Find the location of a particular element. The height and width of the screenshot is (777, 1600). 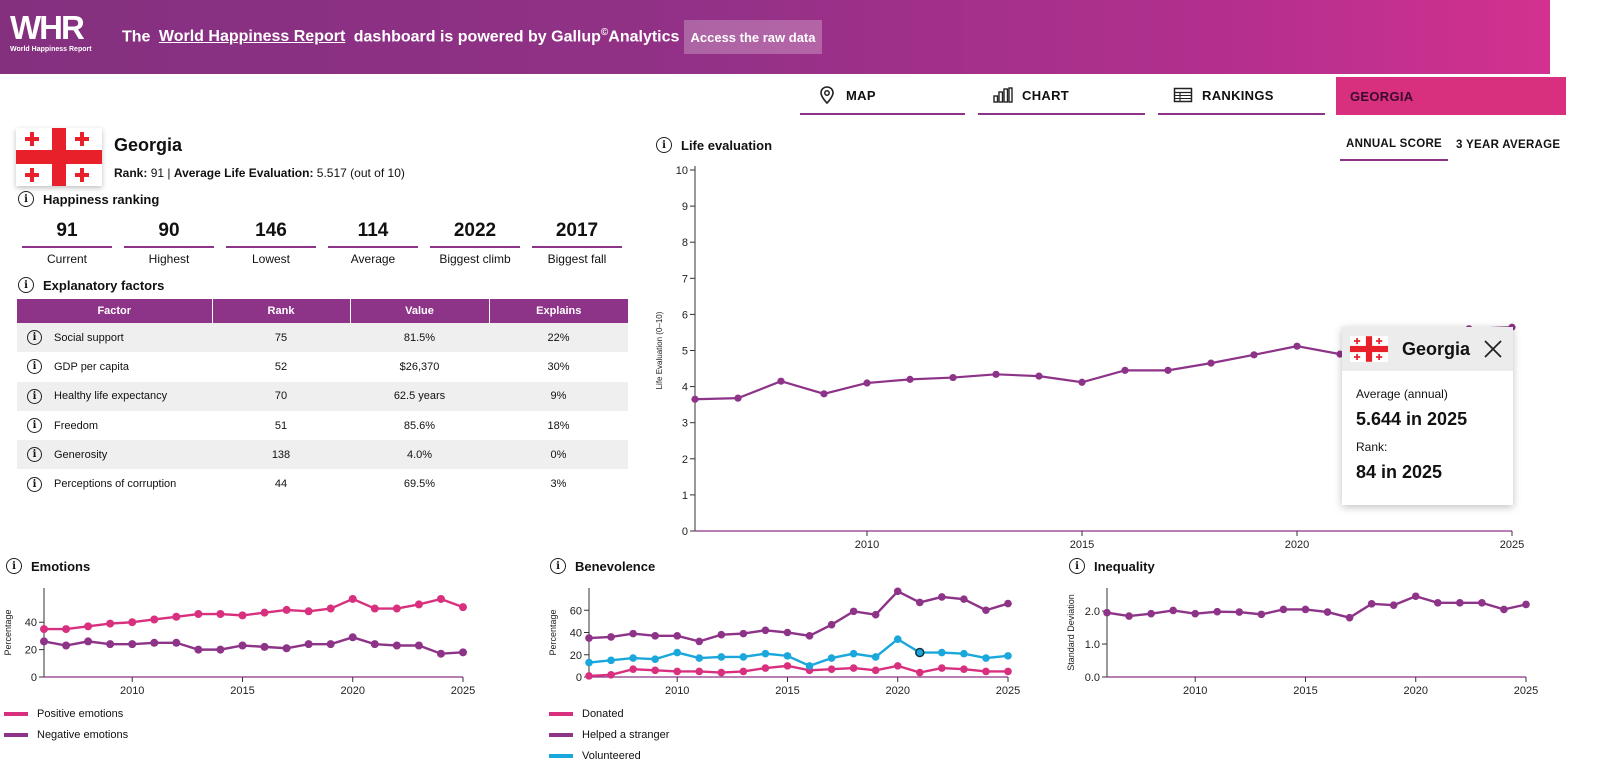

x-tick-label: 2015 is located at coordinates (1082, 545).